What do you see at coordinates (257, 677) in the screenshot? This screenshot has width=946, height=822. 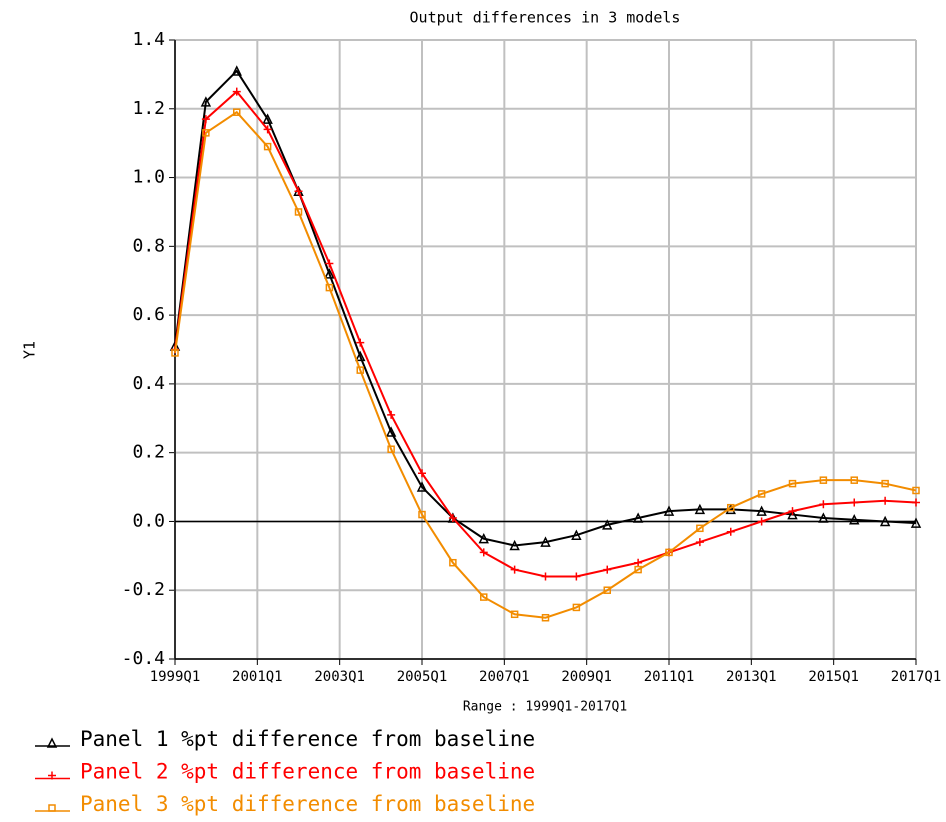 I see `x-tick-label: 2001Q1` at bounding box center [257, 677].